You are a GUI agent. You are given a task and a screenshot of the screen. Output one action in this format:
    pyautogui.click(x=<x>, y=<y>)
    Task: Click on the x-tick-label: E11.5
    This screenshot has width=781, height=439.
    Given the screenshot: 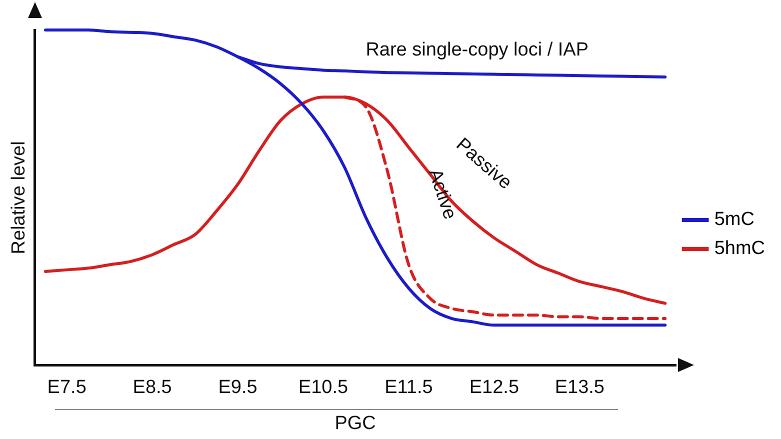 What is the action you would take?
    pyautogui.click(x=408, y=387)
    